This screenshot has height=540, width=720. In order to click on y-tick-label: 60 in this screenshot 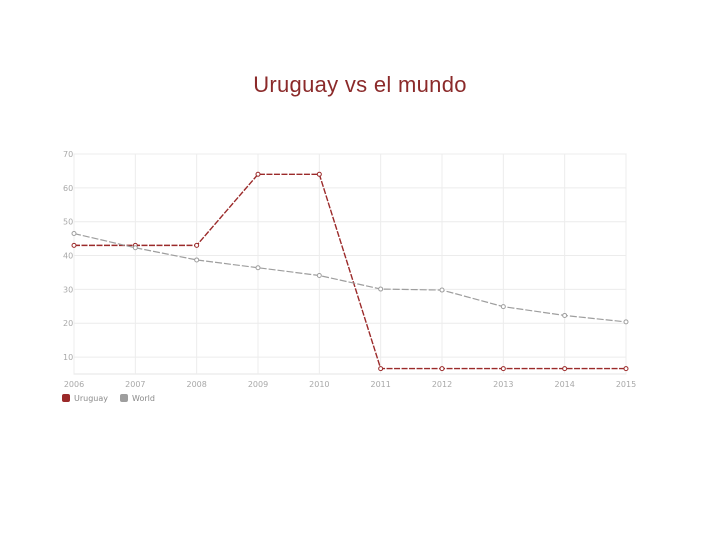, I will do `click(68, 188)`.